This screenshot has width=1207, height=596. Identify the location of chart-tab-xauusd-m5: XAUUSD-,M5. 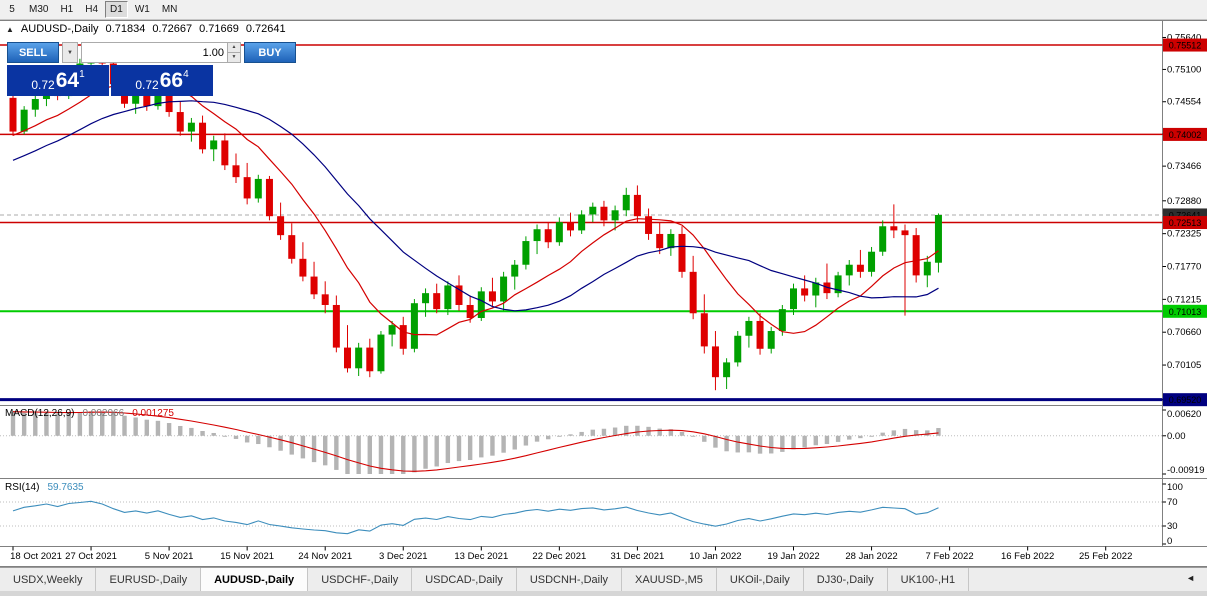
(669, 579).